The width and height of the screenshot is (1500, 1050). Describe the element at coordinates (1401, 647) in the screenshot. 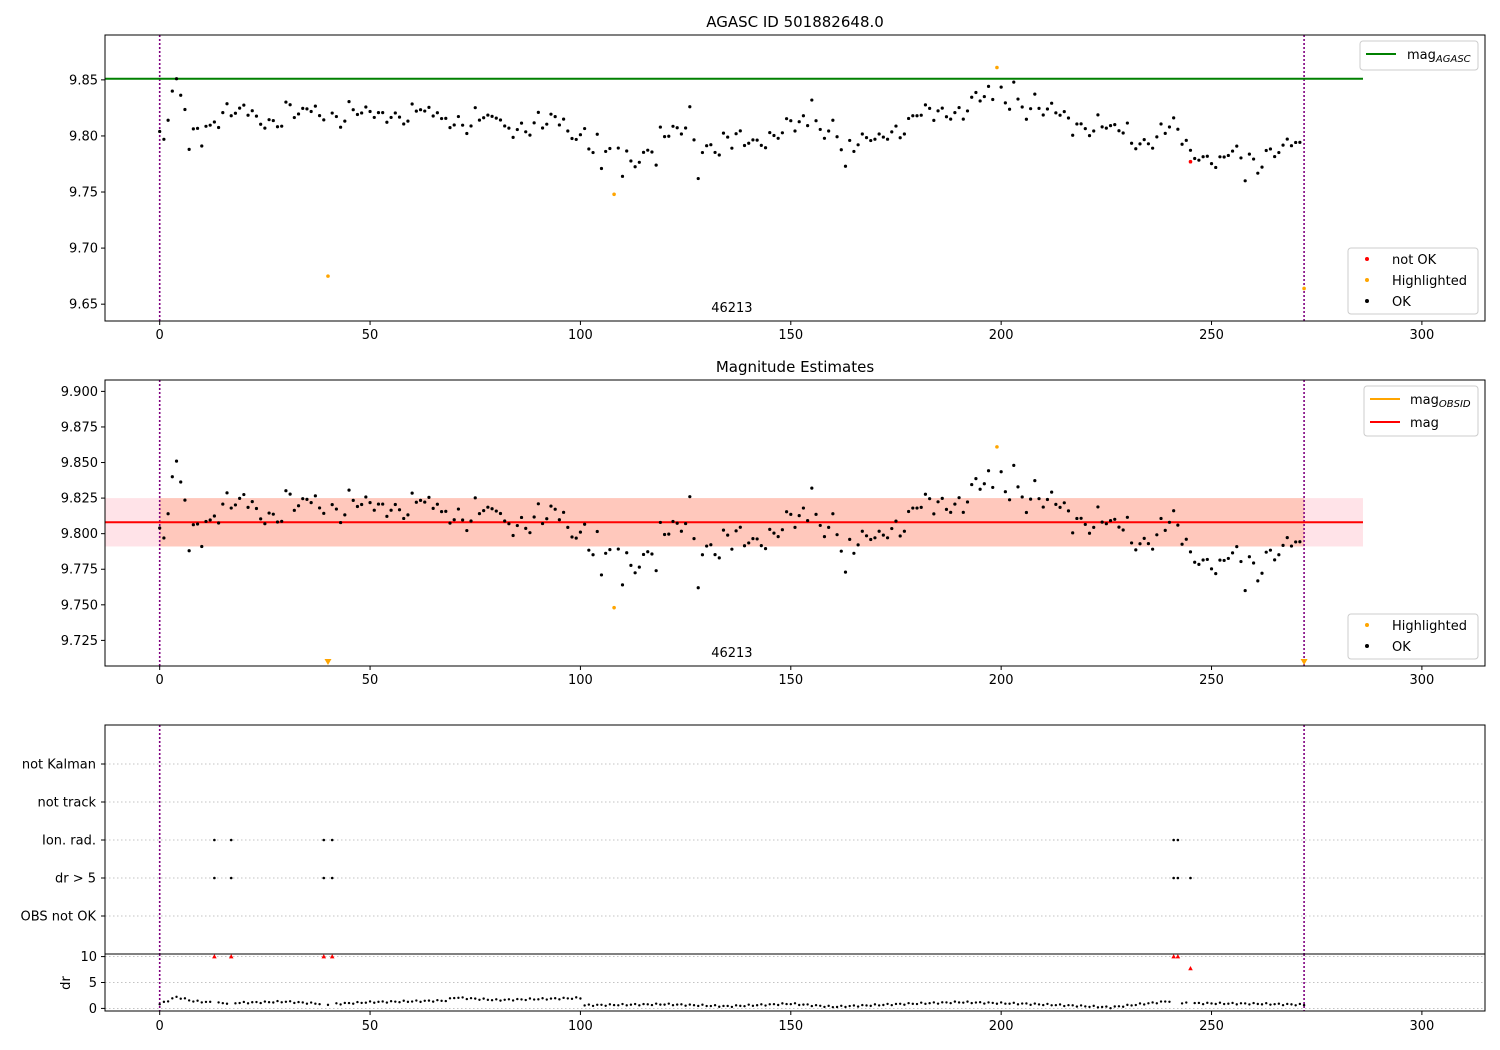

I see `p2-legend-label: OK` at that location.